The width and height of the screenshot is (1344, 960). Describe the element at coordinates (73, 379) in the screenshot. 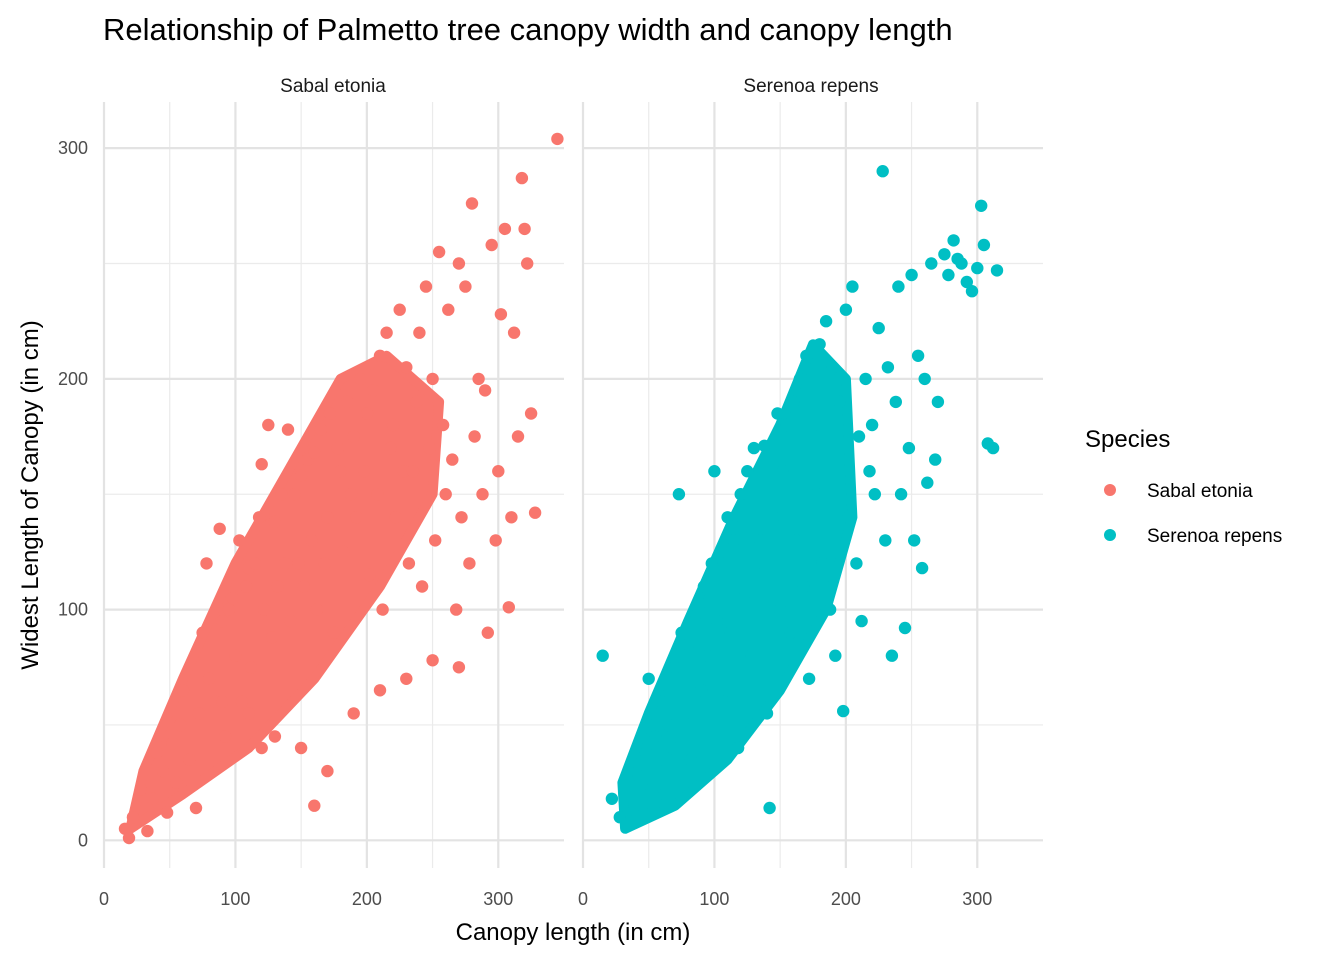

I see `y-tick-label: 200` at that location.